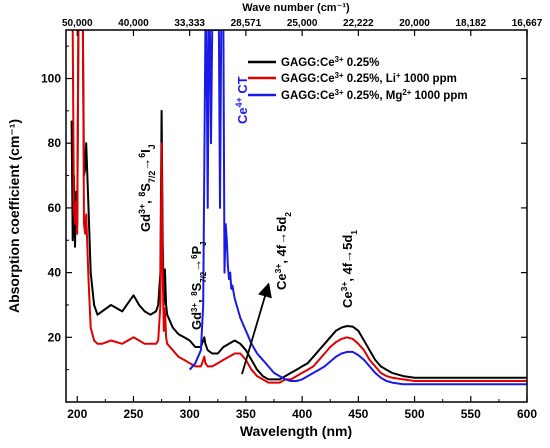  I want to click on y-tick-label: 40, so click(55, 273).